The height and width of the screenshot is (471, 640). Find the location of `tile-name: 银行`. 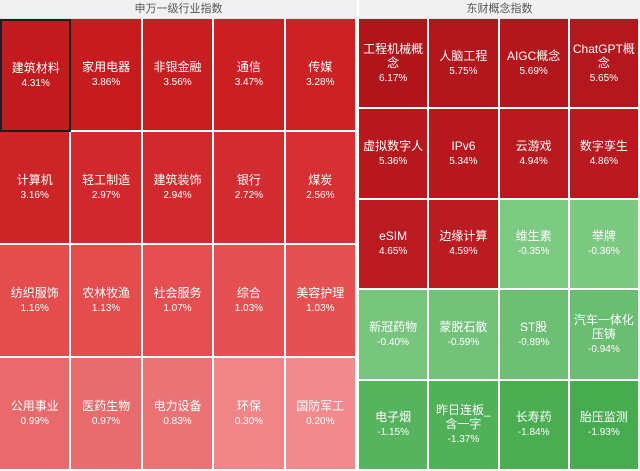

tile-name: 银行 is located at coordinates (248, 180).